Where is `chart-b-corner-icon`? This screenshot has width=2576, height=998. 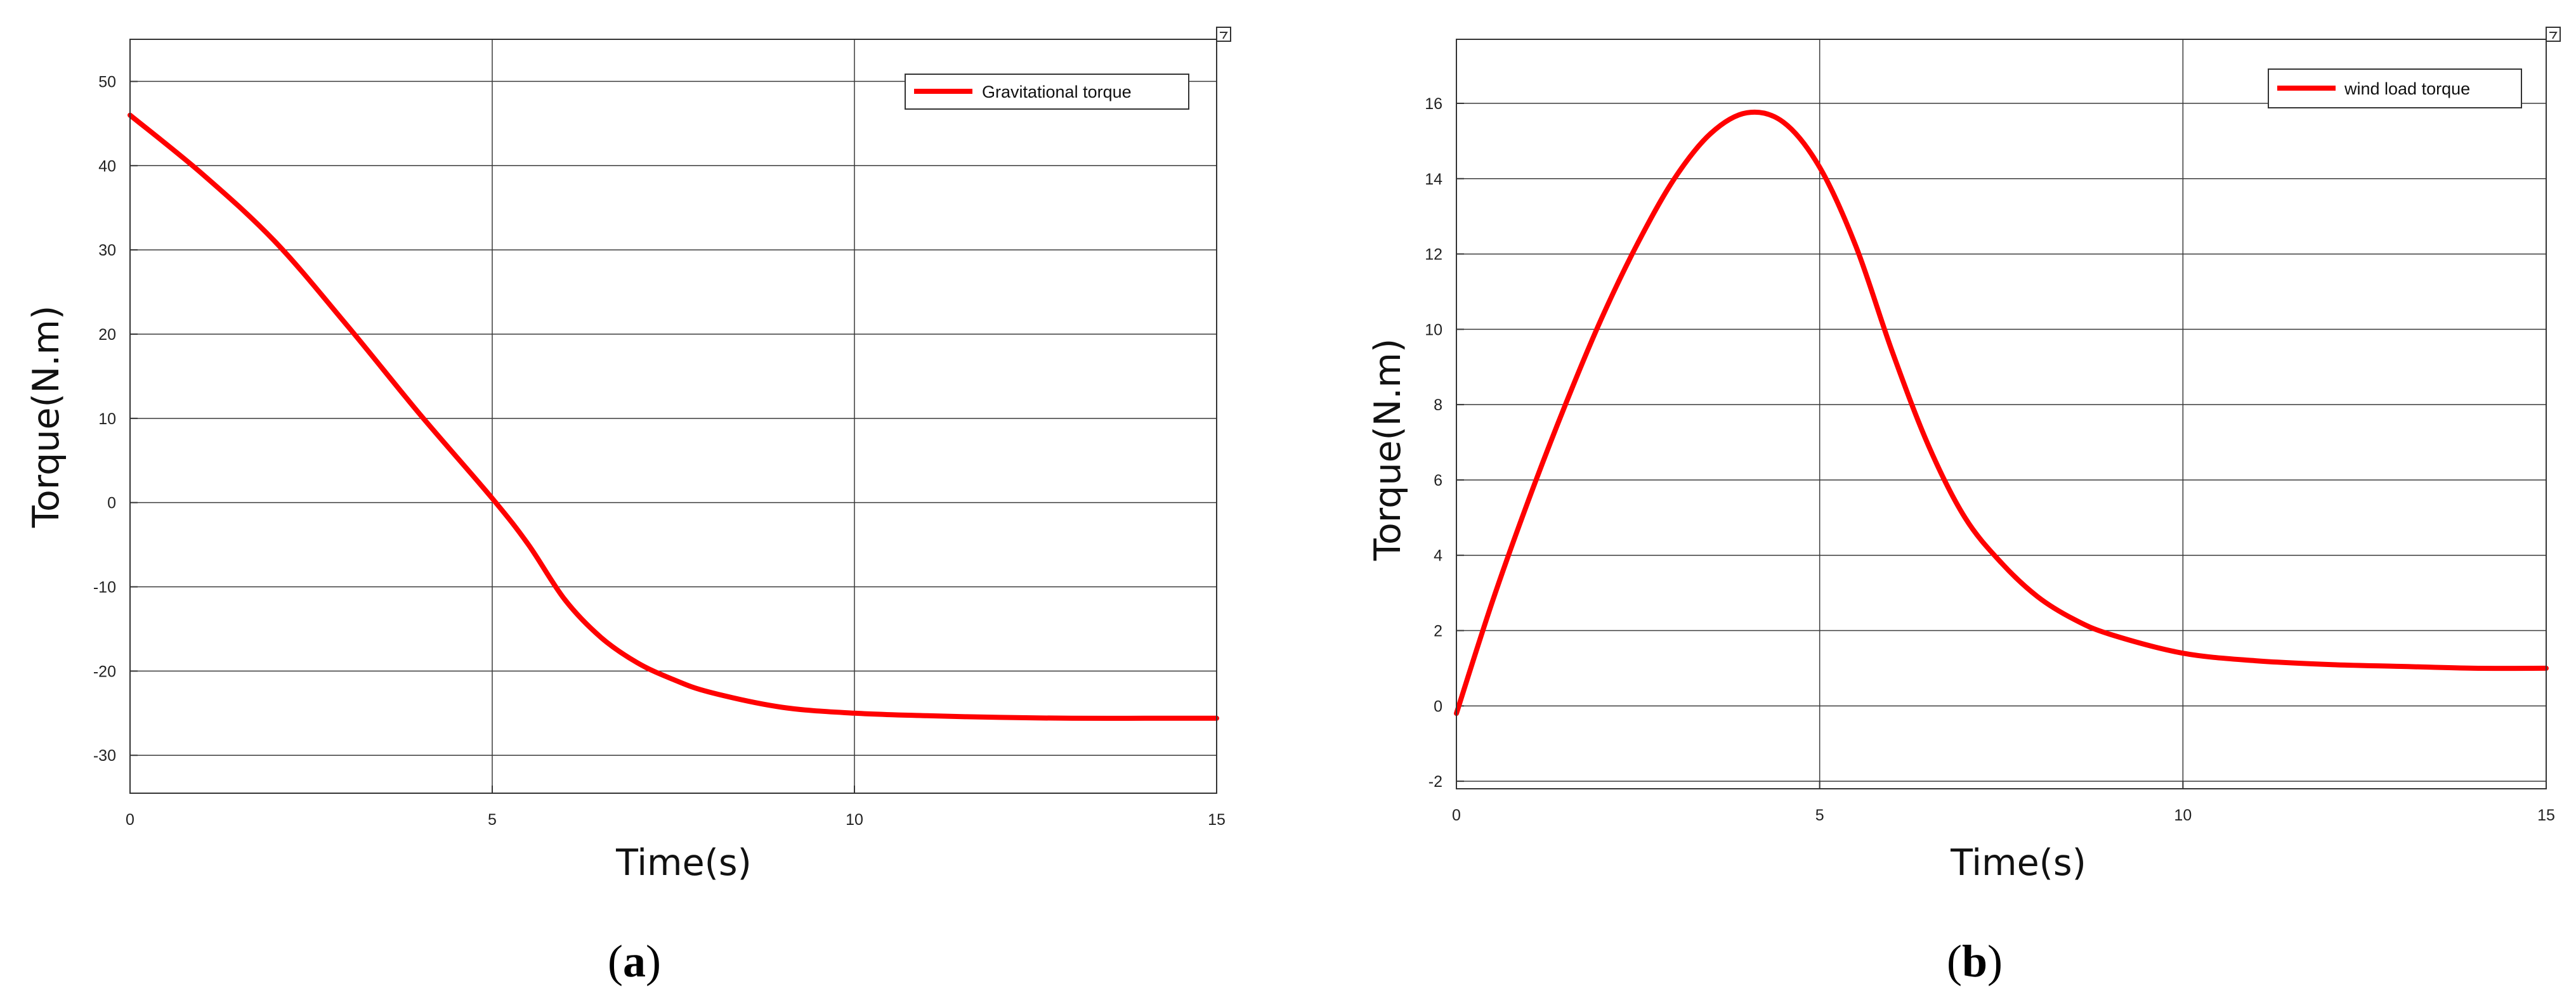 chart-b-corner-icon is located at coordinates (2553, 34).